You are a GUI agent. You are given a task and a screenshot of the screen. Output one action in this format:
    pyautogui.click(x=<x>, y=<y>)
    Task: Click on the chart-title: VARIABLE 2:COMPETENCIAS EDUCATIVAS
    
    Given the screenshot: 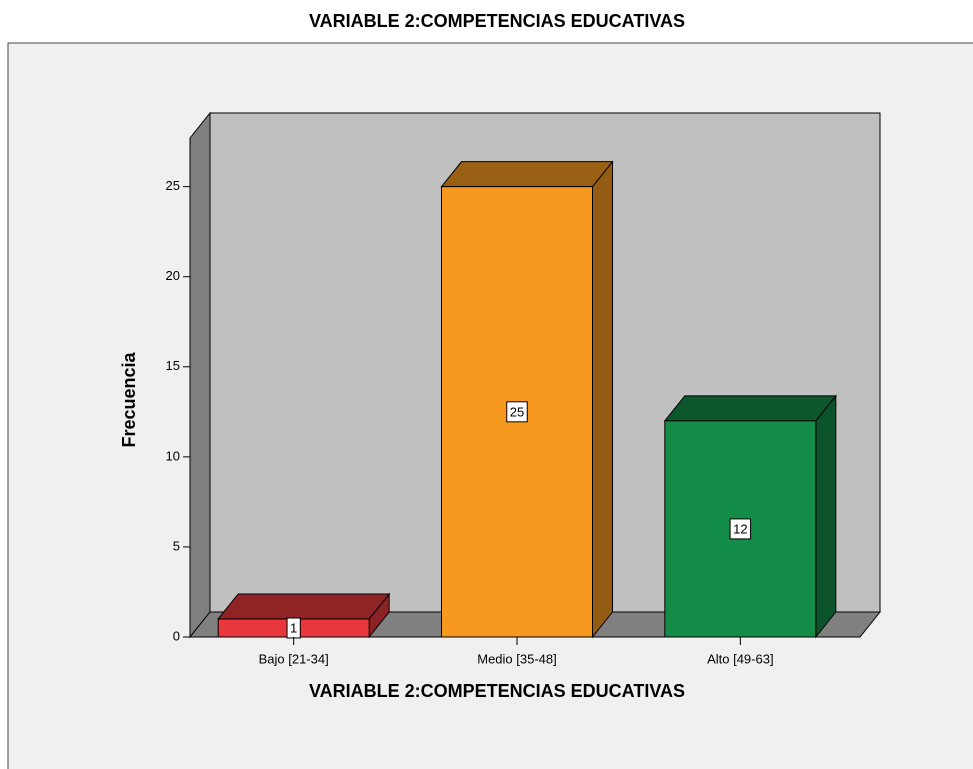 What is the action you would take?
    pyautogui.click(x=497, y=21)
    